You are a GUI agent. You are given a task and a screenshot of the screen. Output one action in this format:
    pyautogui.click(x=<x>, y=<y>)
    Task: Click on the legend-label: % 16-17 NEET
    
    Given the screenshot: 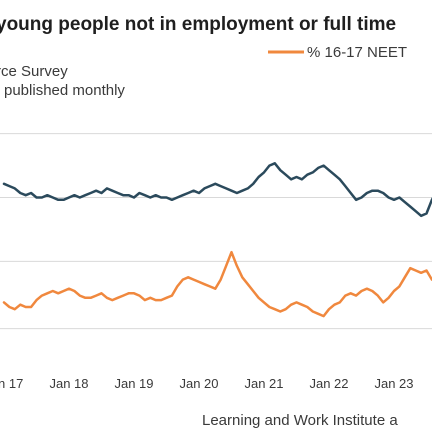 What is the action you would take?
    pyautogui.click(x=357, y=52)
    